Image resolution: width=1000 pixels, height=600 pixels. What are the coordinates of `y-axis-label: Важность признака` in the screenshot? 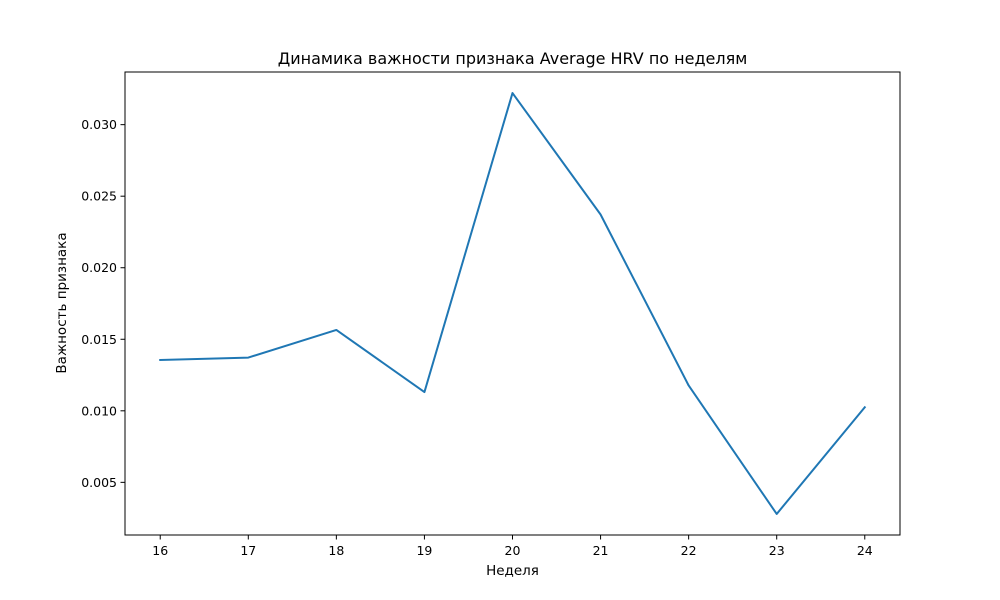 It's located at (62, 302).